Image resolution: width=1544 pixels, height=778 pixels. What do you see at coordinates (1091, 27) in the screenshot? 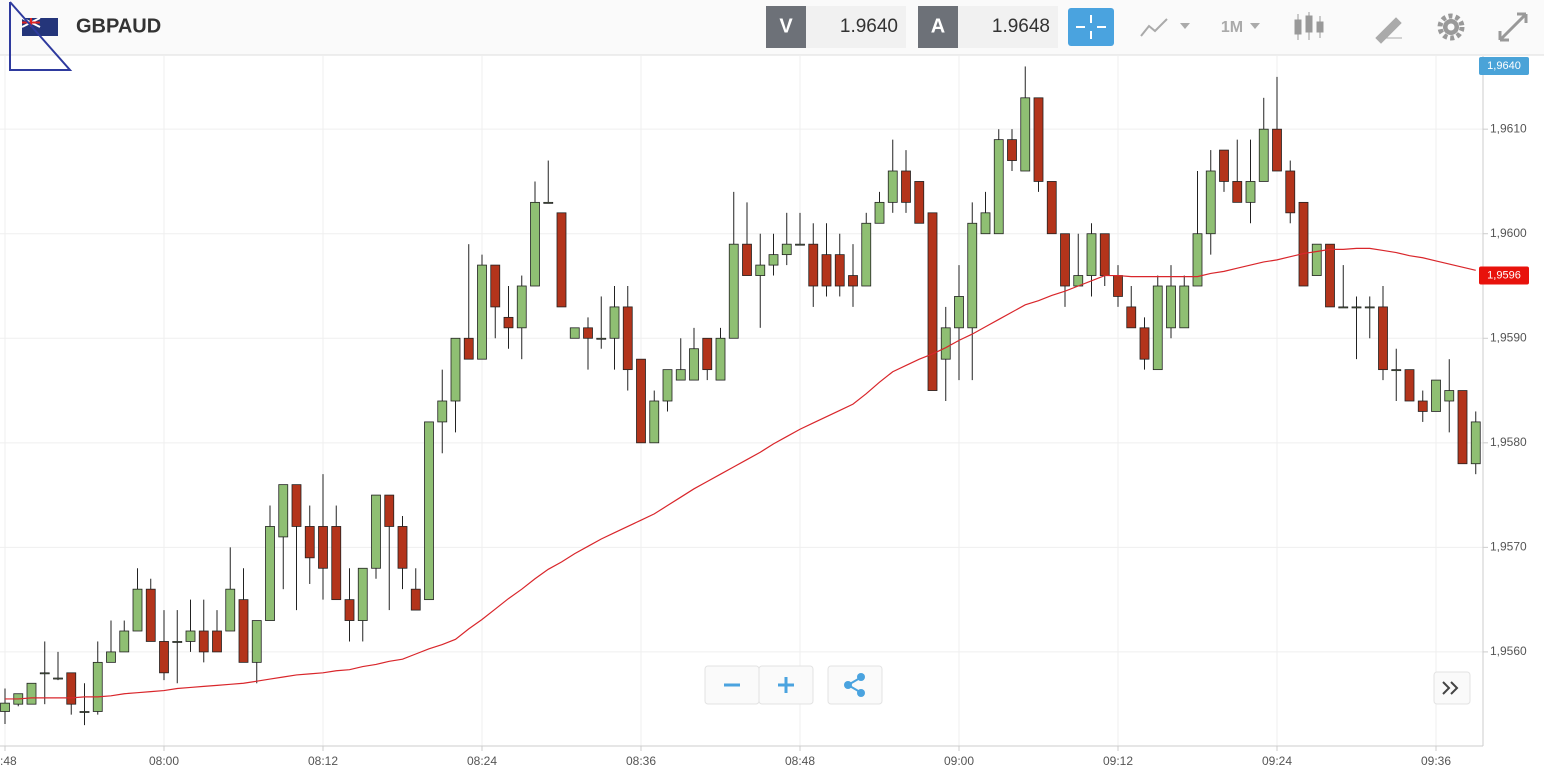
I see `crosshair-button` at bounding box center [1091, 27].